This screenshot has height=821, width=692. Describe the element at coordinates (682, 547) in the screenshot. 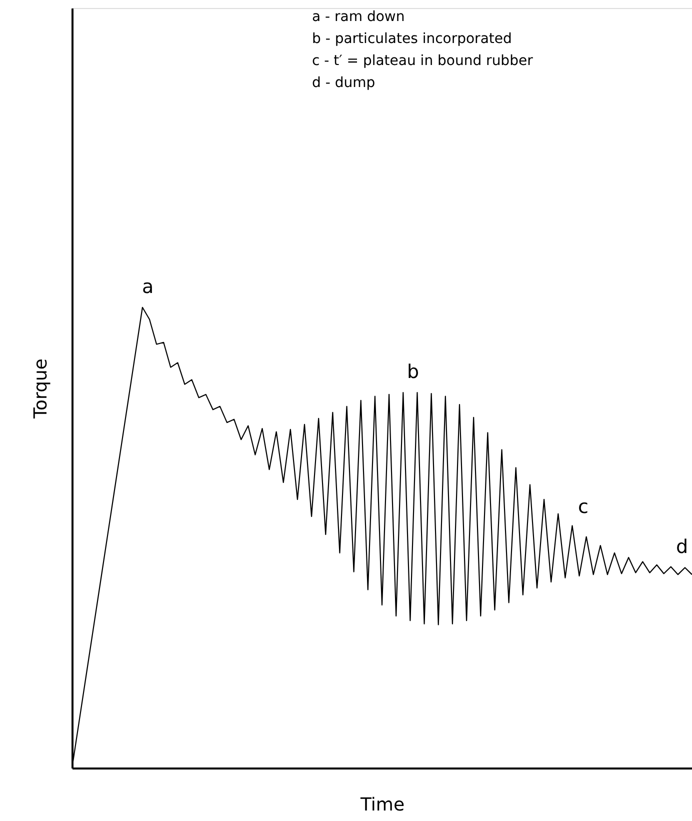

I see `annotation: d` at that location.